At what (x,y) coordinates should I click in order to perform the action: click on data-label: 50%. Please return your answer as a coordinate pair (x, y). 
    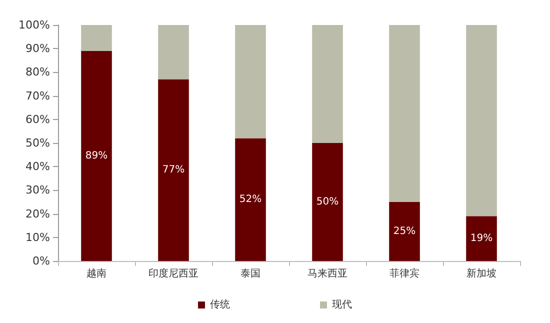
    Looking at the image, I should click on (327, 202).